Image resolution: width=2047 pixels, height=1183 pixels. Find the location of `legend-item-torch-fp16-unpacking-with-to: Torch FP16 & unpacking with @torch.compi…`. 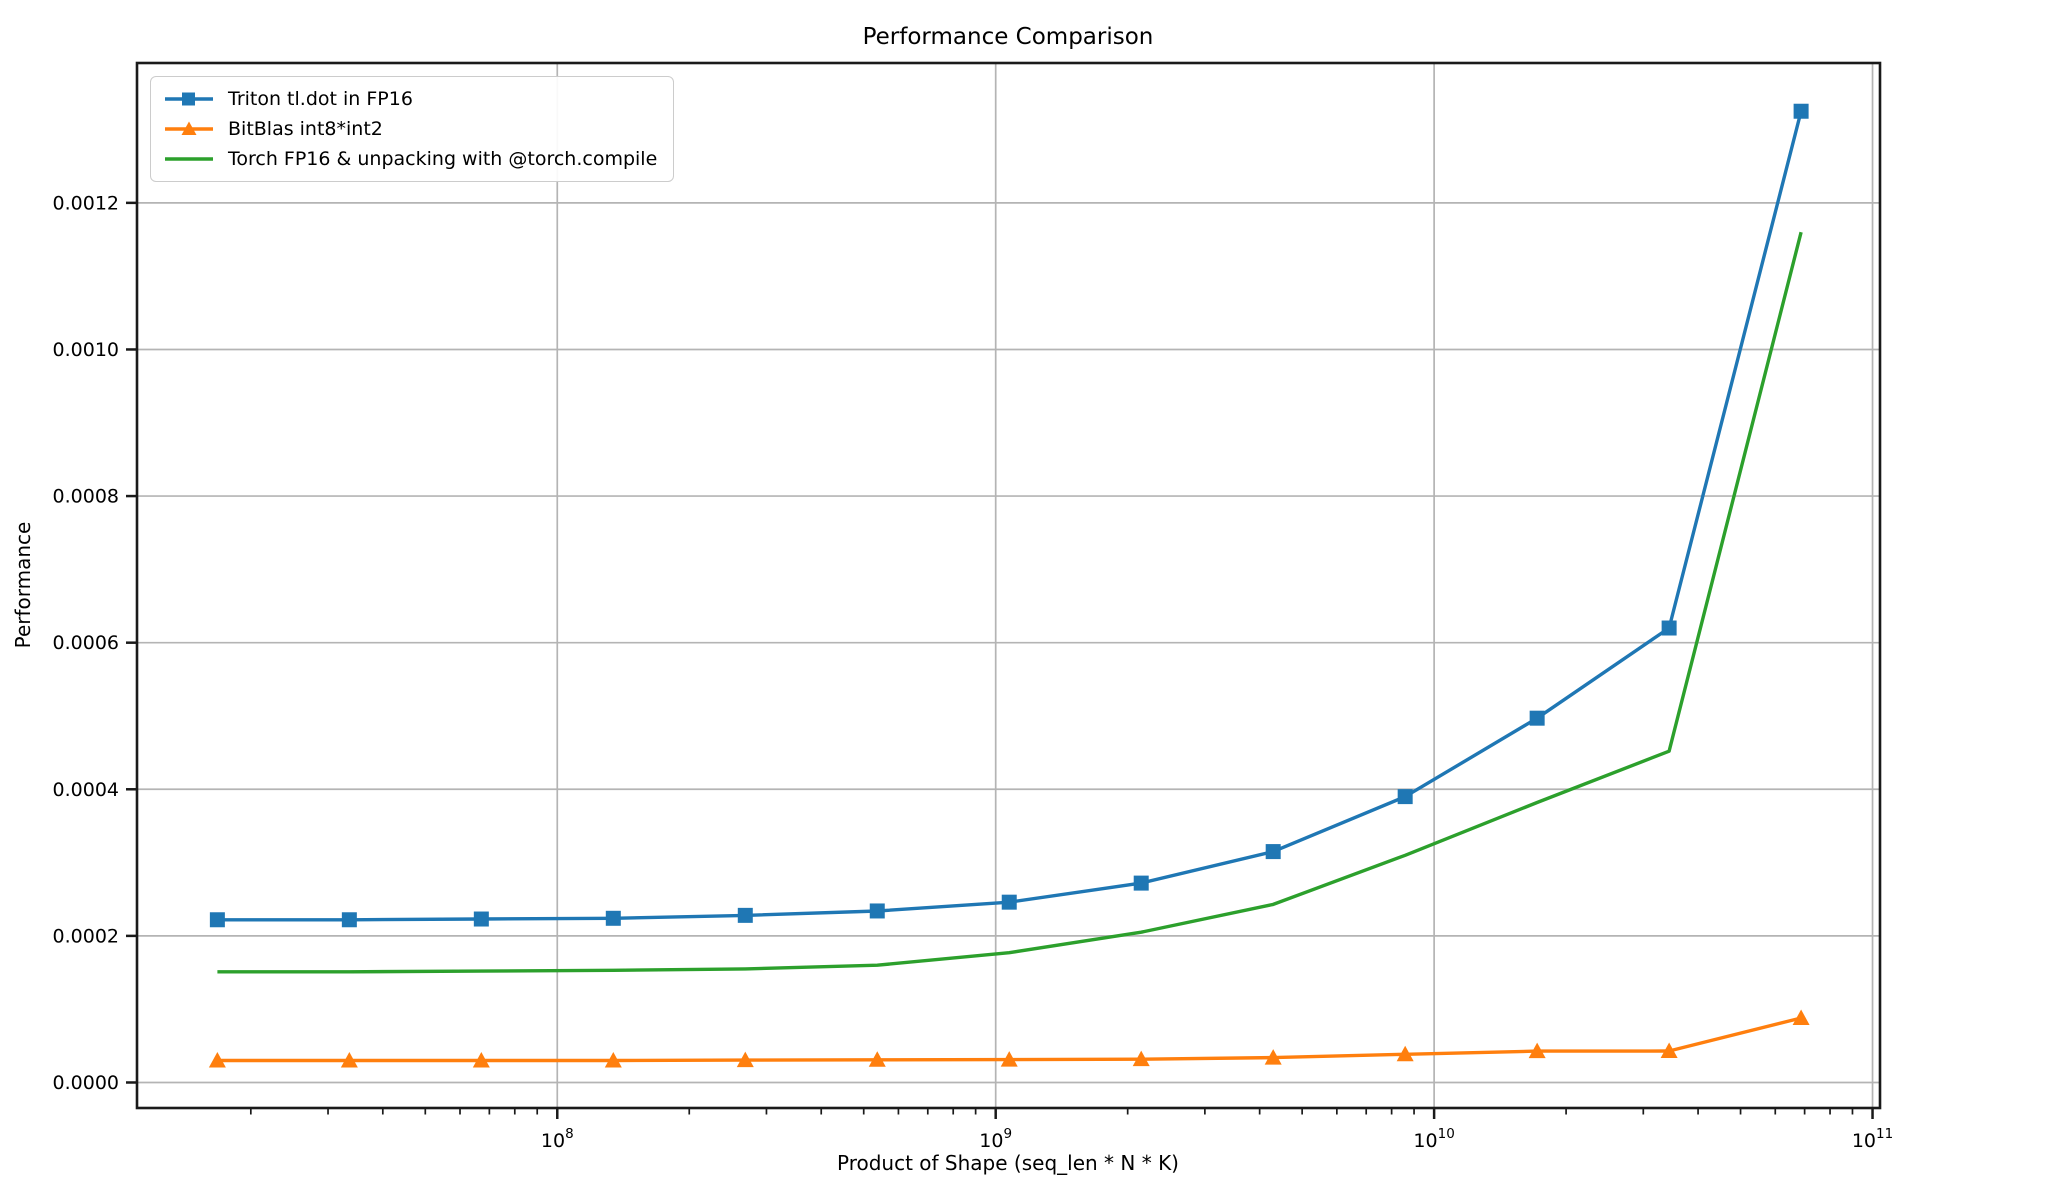

legend-item-torch-fp16-unpacking-with-to: Torch FP16 & unpacking with @torch.compi… is located at coordinates (409, 159).